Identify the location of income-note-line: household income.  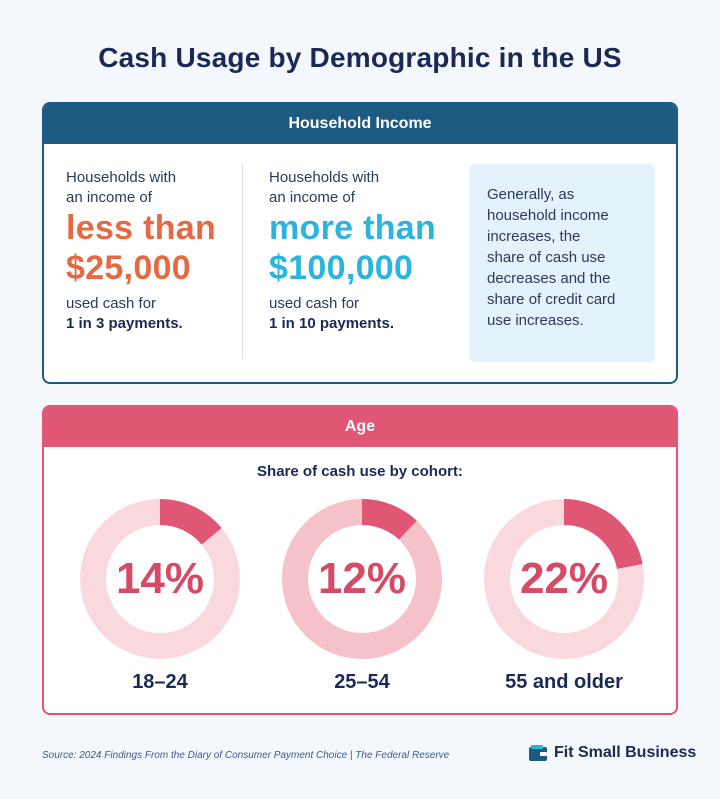
(548, 215).